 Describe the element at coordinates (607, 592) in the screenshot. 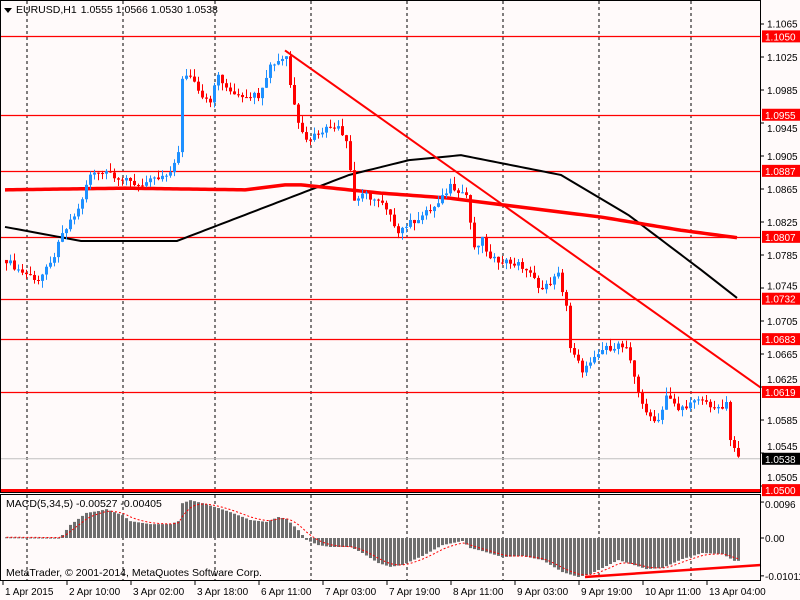

I see `time-tick-label: 9 Apr 19:00` at that location.